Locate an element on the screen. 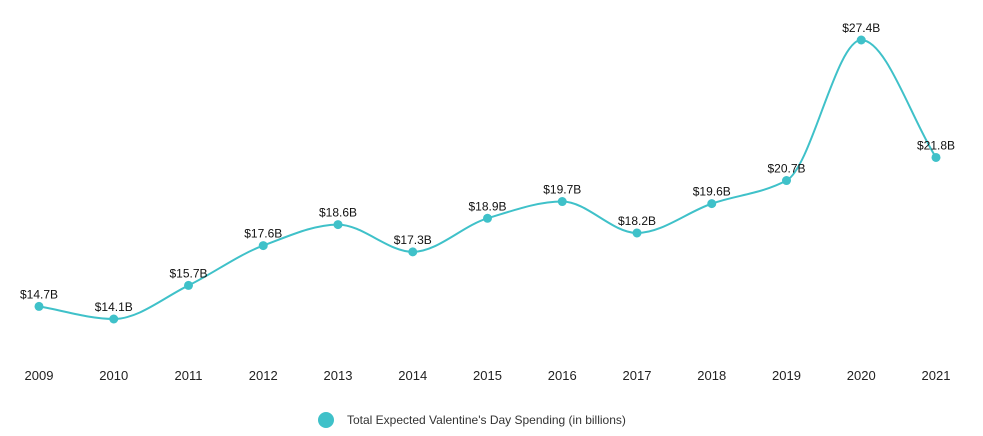 Image resolution: width=983 pixels, height=436 pixels. x-tick-label-2015: 2015 is located at coordinates (487, 375).